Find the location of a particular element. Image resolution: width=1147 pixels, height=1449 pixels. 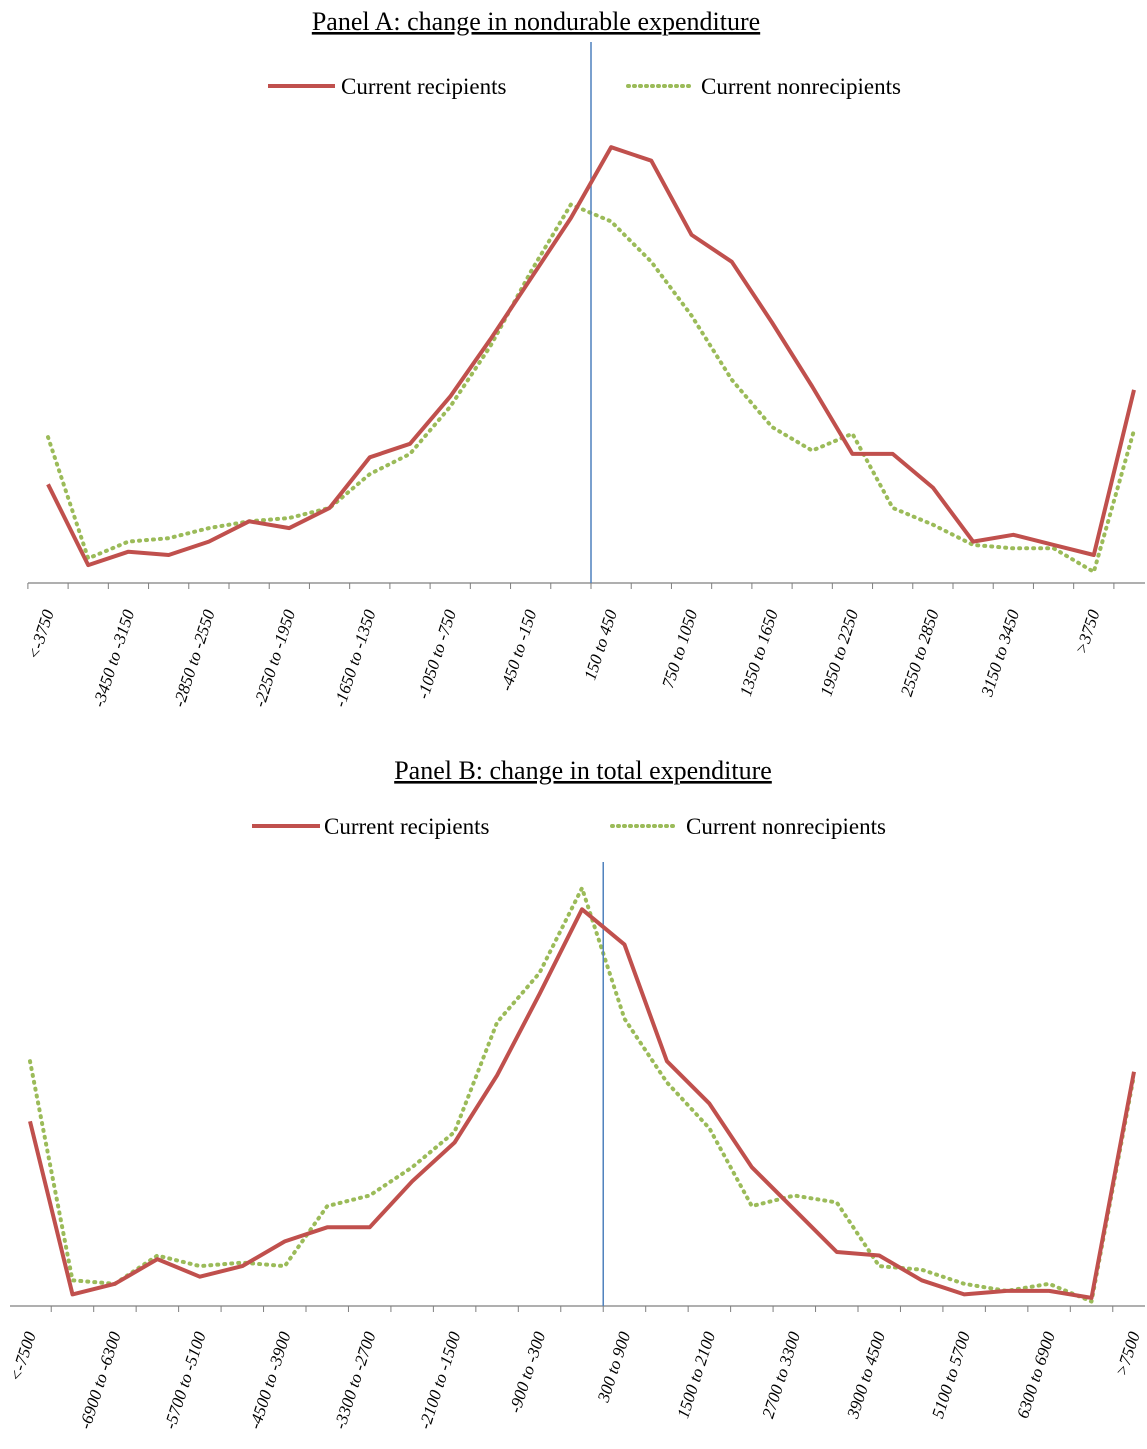

panel-b-tick-label: -2100 to -1500 is located at coordinates (439, 1380).